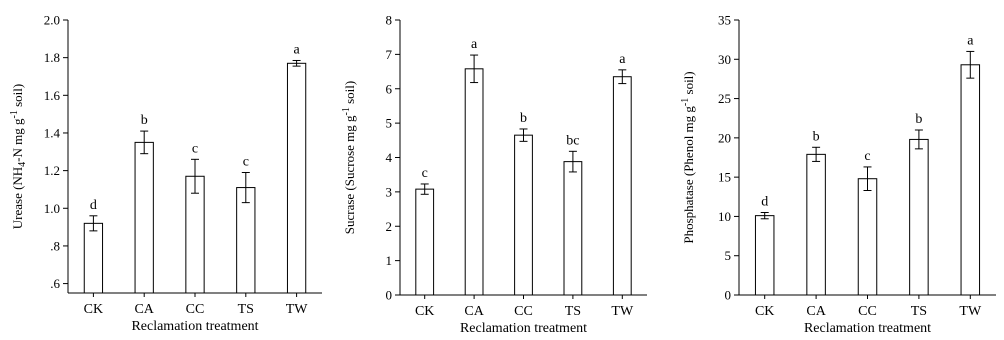 This screenshot has height=340, width=1004. I want to click on y-tick-label: .6, so click(55, 283).